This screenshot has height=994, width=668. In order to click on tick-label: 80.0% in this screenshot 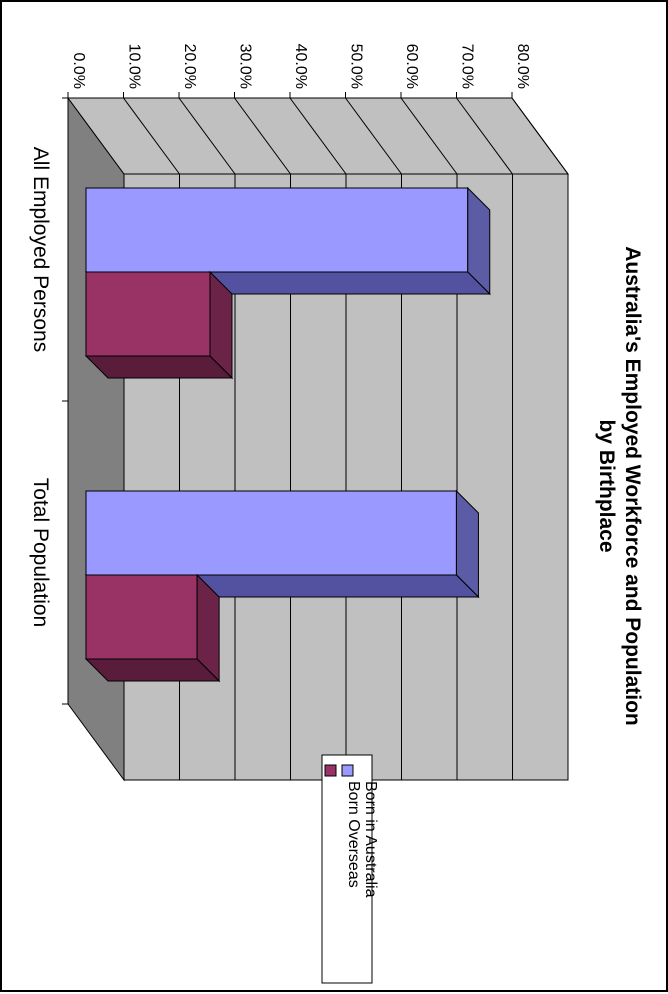, I will do `click(522, 66)`.